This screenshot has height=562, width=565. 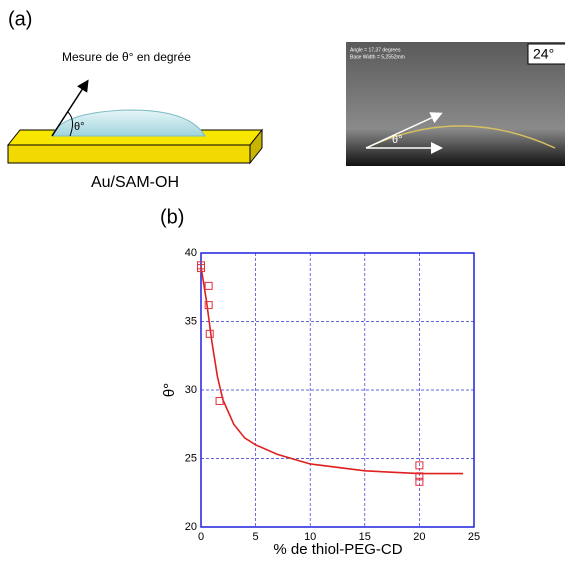 I want to click on photo-angle: θ°, so click(x=397, y=140).